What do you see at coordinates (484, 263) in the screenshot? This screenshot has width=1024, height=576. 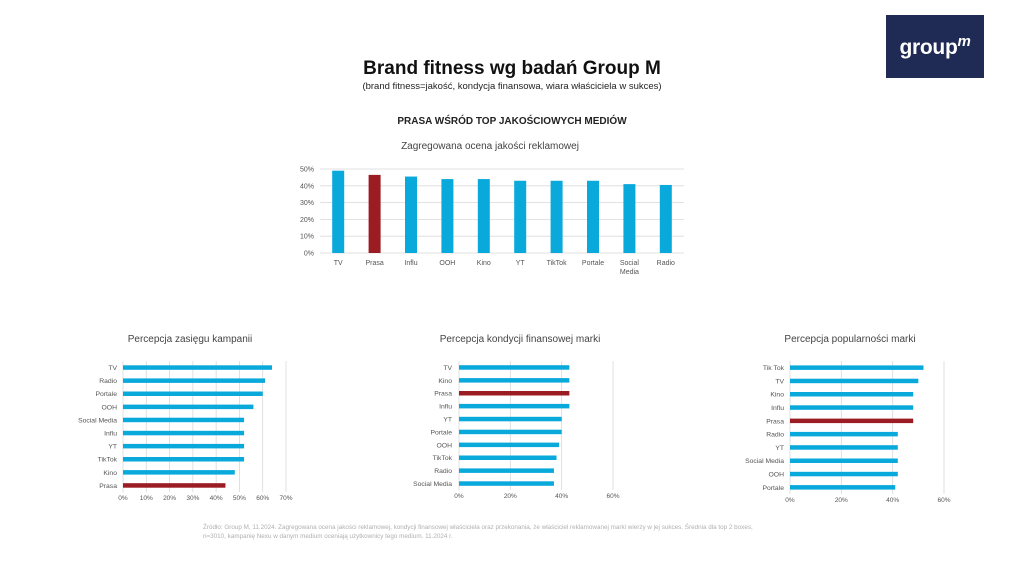 I see `x-tick-label: Kino` at bounding box center [484, 263].